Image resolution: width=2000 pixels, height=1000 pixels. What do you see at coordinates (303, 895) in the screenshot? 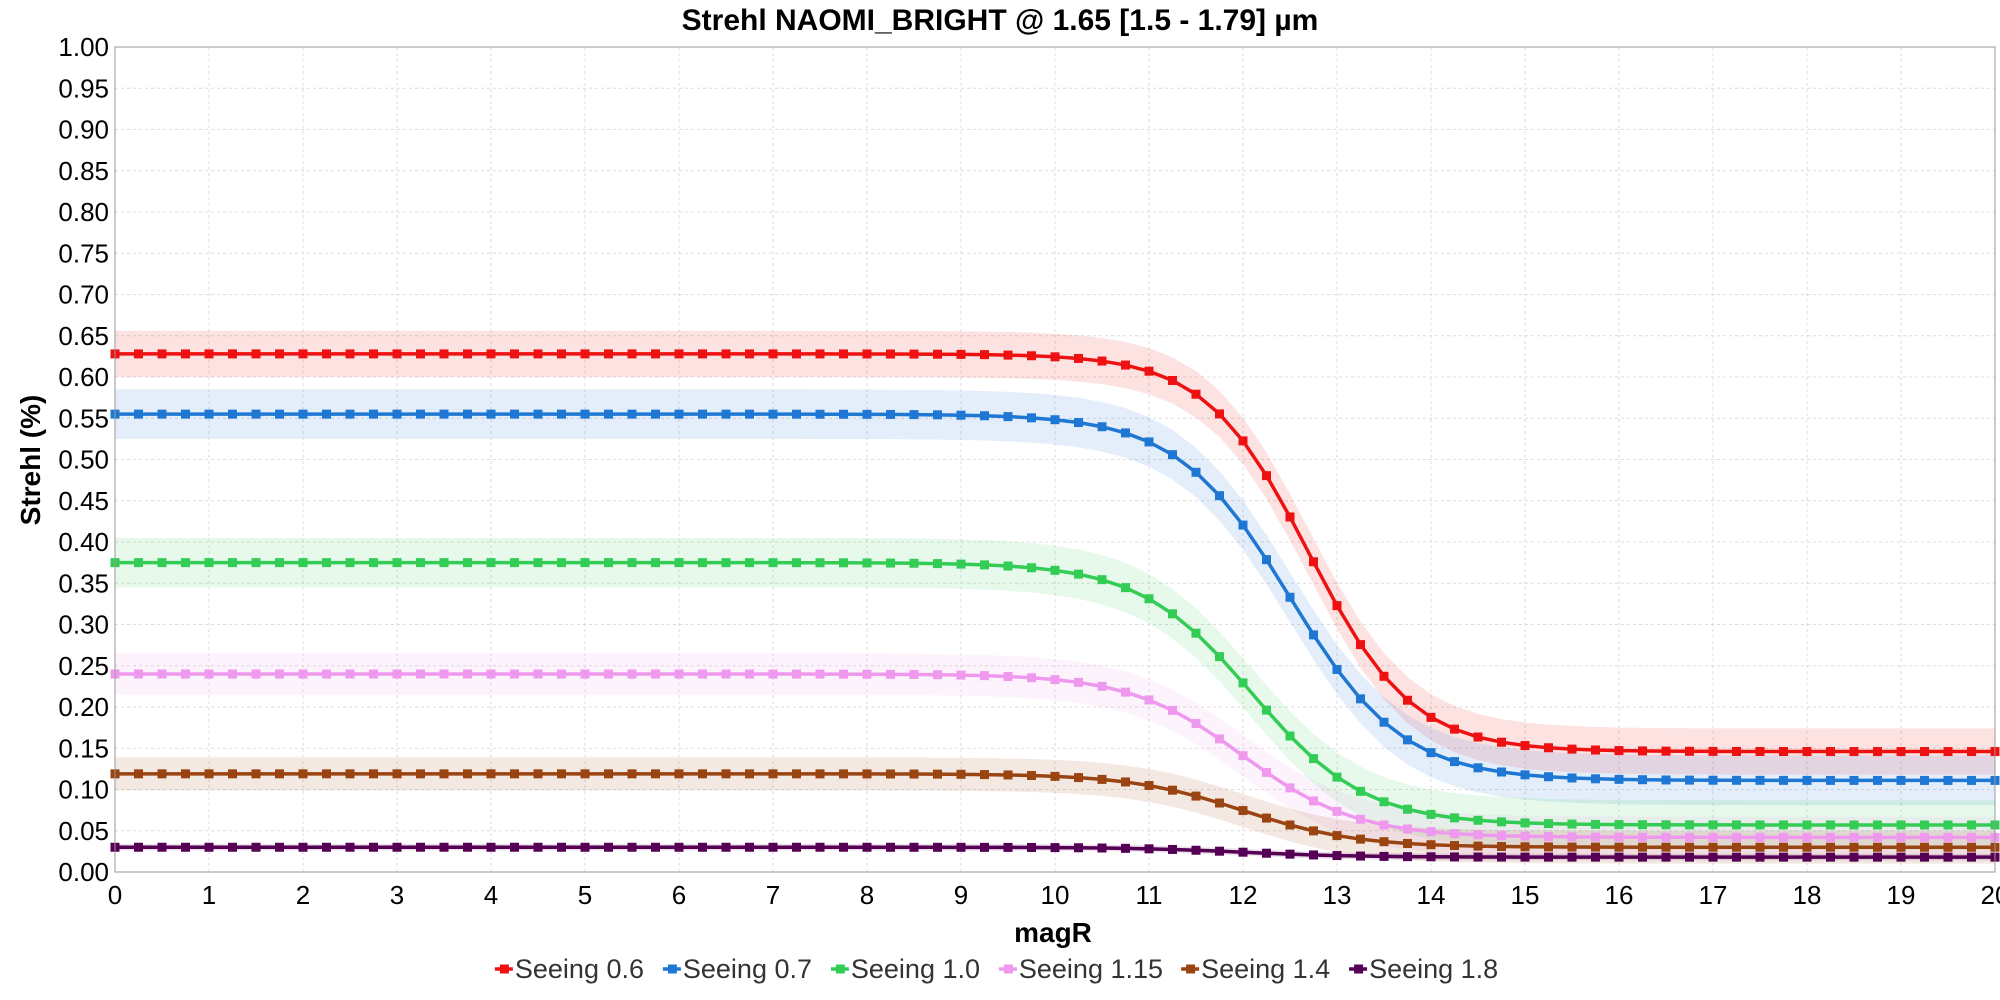
I see `x-tick-label: 2` at bounding box center [303, 895].